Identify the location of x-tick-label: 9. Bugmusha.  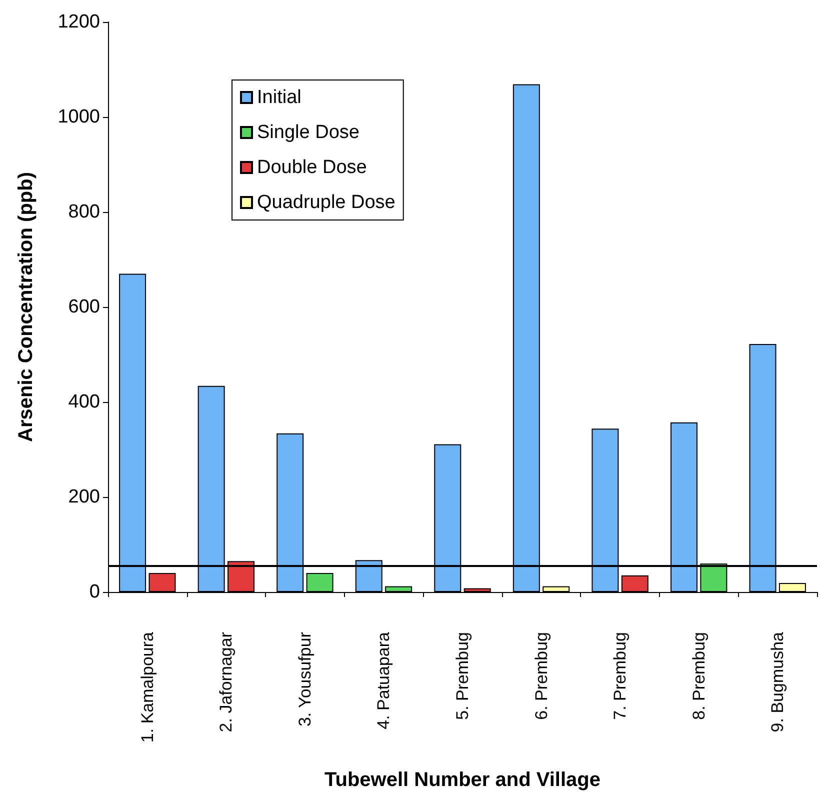
(778, 681).